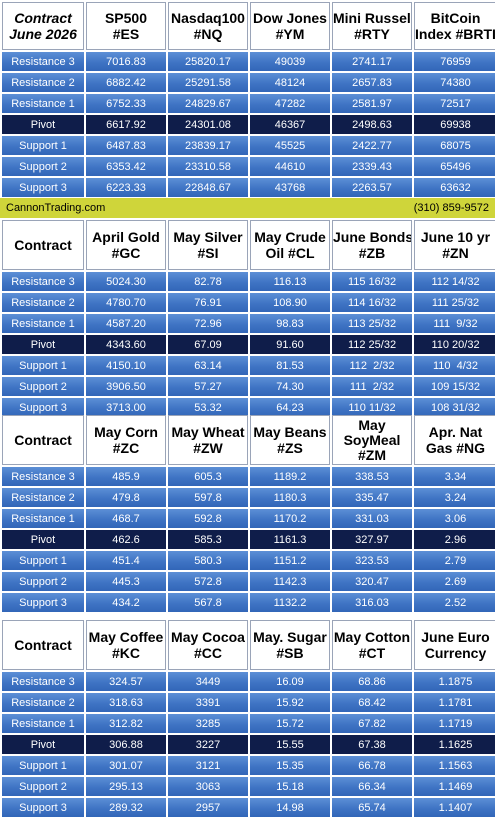  I want to click on contract-header-line1: Contract, so click(43, 645).